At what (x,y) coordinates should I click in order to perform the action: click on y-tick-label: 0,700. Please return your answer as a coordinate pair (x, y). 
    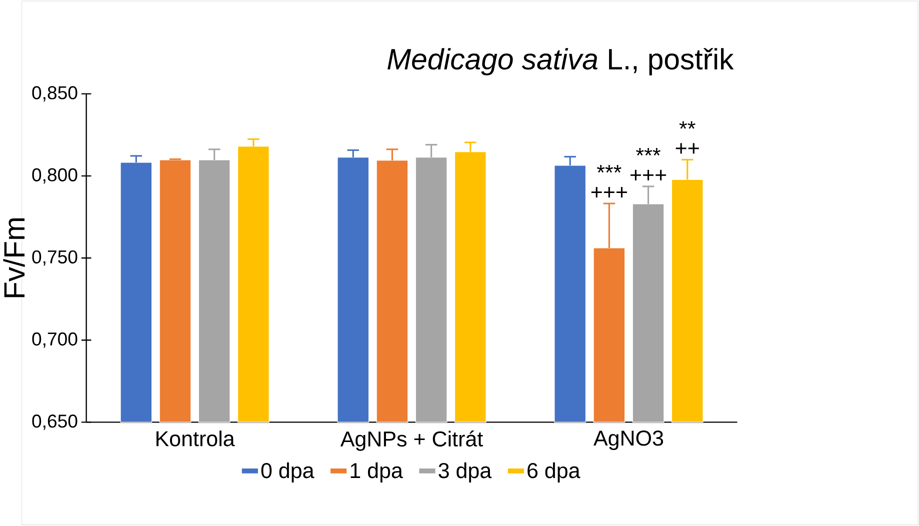
    Looking at the image, I should click on (55, 340).